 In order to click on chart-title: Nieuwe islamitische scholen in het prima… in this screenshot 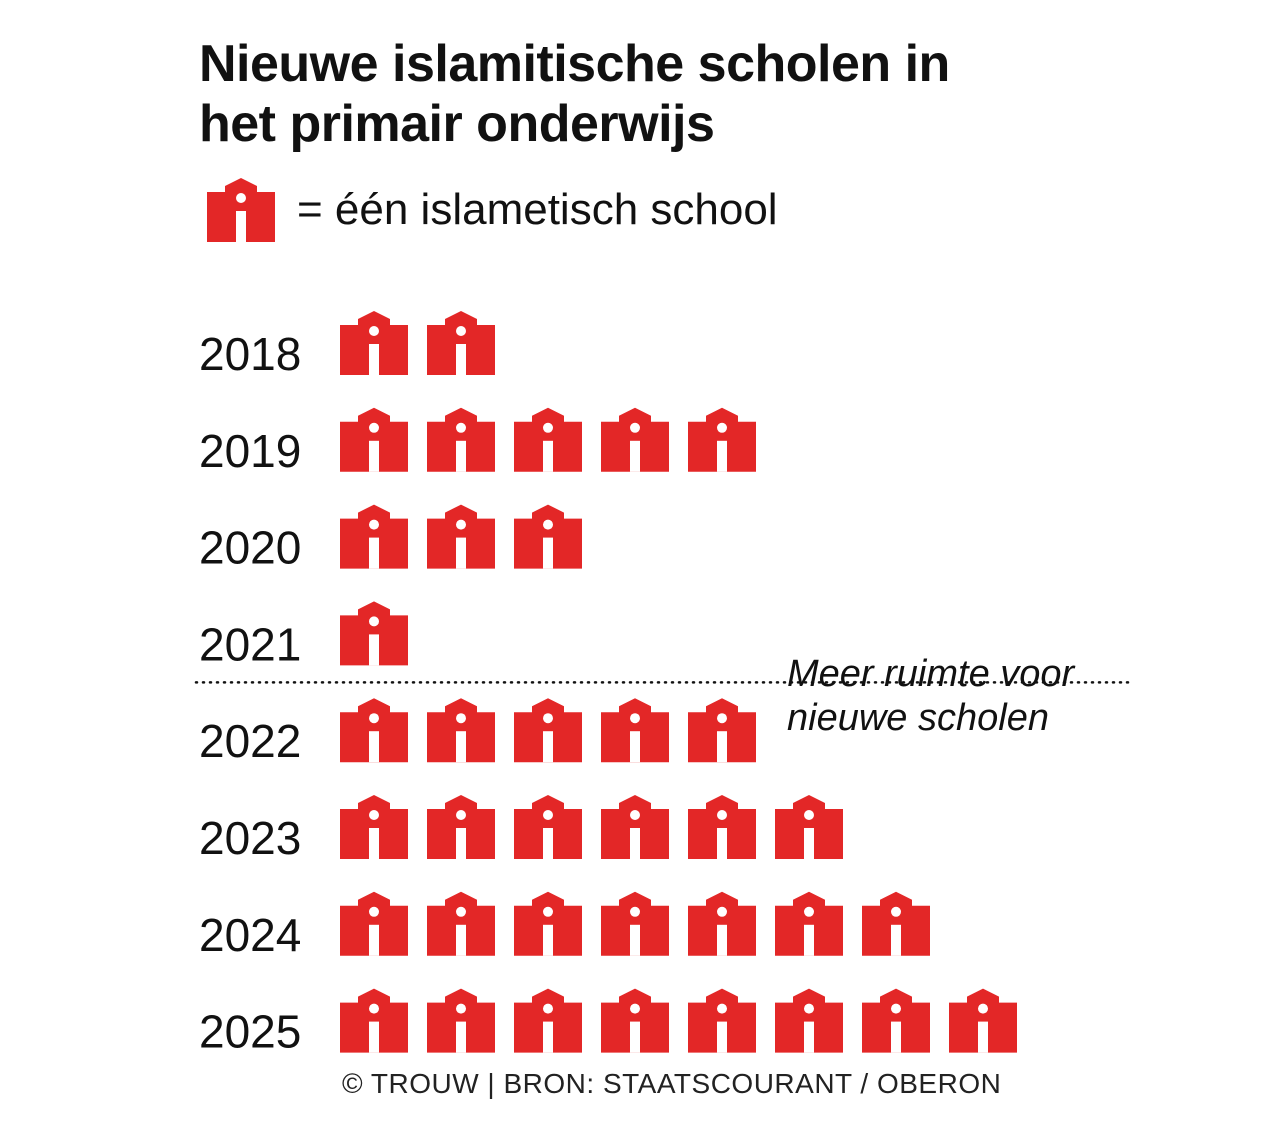, I will do `click(699, 94)`.